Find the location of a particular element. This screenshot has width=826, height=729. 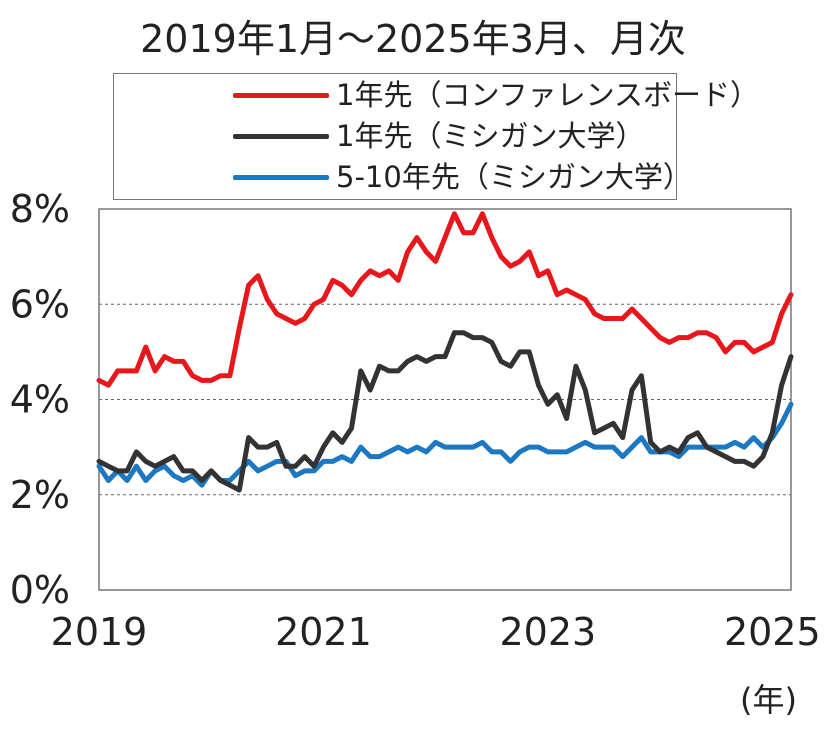

x-tick-label: 2019 is located at coordinates (99, 632).